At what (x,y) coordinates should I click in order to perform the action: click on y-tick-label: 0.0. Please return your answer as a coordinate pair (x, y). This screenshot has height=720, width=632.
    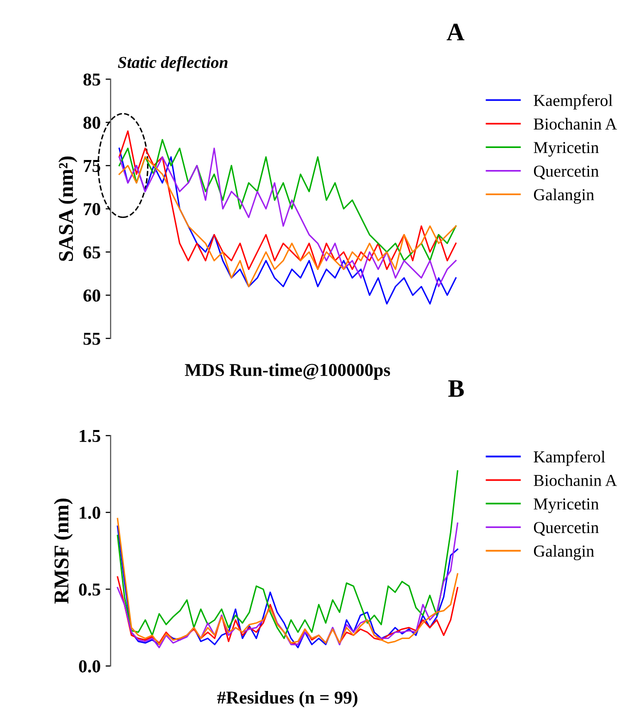
    Looking at the image, I should click on (89, 666).